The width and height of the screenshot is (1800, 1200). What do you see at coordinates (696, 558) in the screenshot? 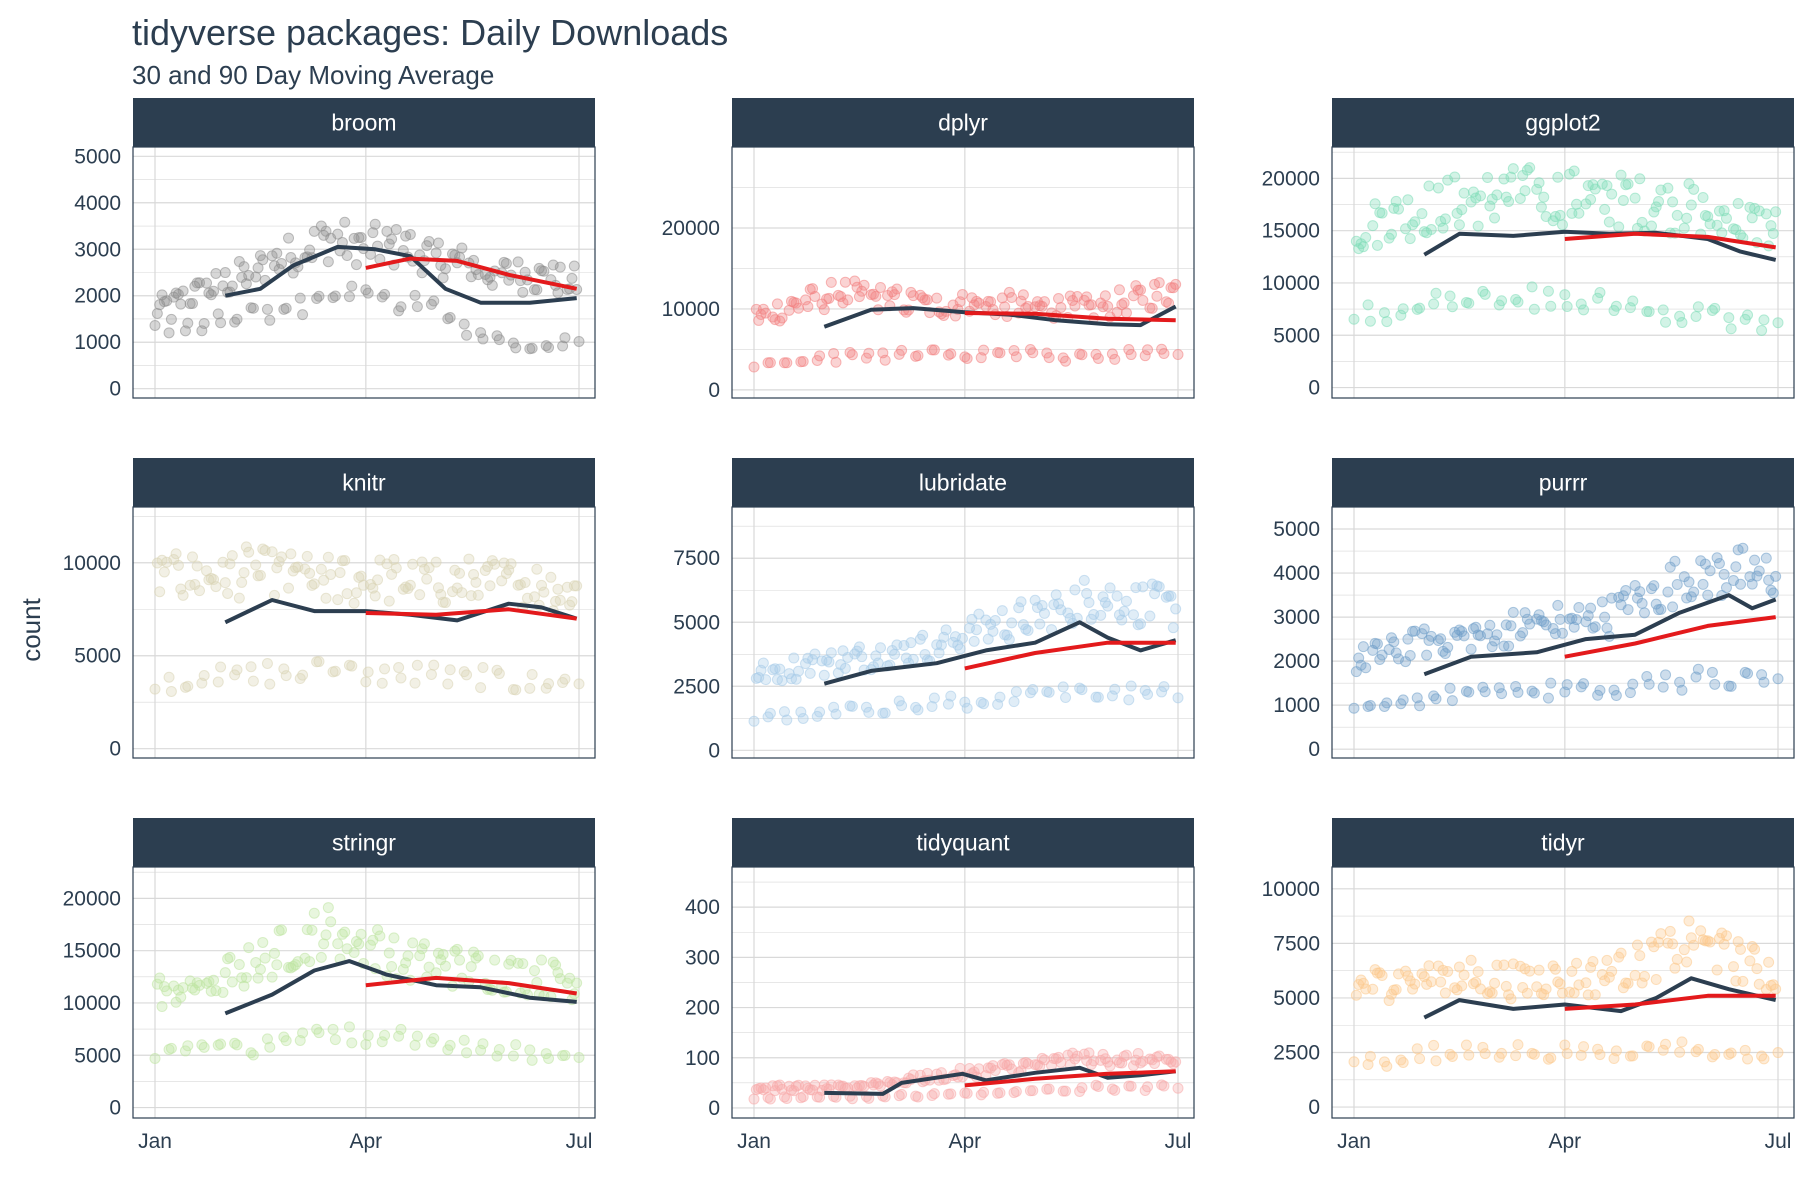
I see `y-tick-label: 7500` at bounding box center [696, 558].